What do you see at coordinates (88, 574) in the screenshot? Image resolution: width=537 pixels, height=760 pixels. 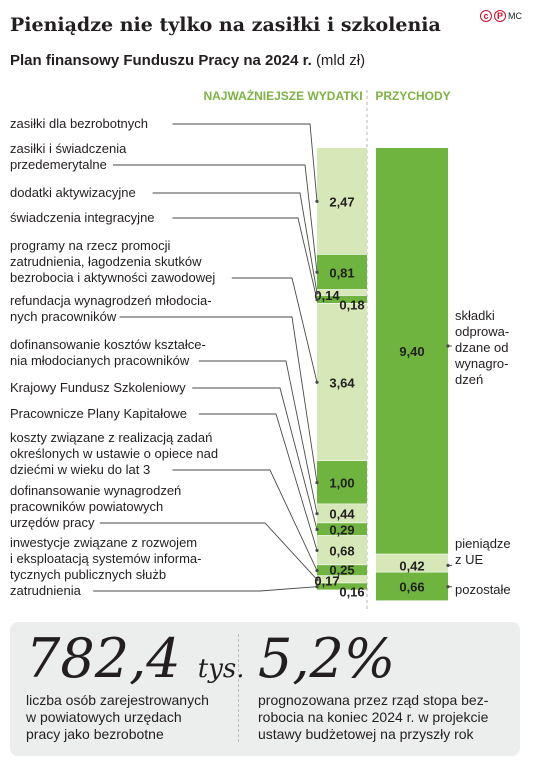 I see `category-label: tycznych publicznych służb` at bounding box center [88, 574].